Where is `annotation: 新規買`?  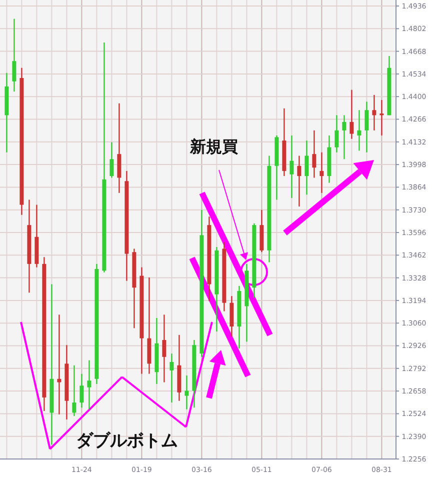
annotation: 新規買 is located at coordinates (213, 146).